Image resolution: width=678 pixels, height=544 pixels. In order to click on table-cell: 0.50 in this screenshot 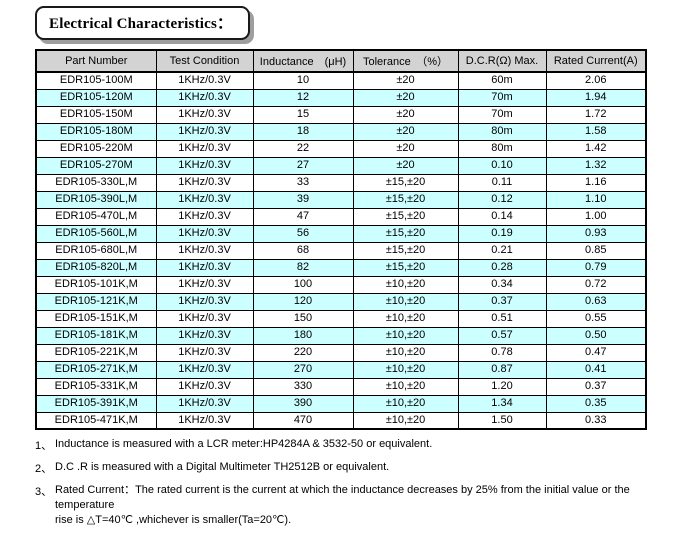, I will do `click(596, 335)`.